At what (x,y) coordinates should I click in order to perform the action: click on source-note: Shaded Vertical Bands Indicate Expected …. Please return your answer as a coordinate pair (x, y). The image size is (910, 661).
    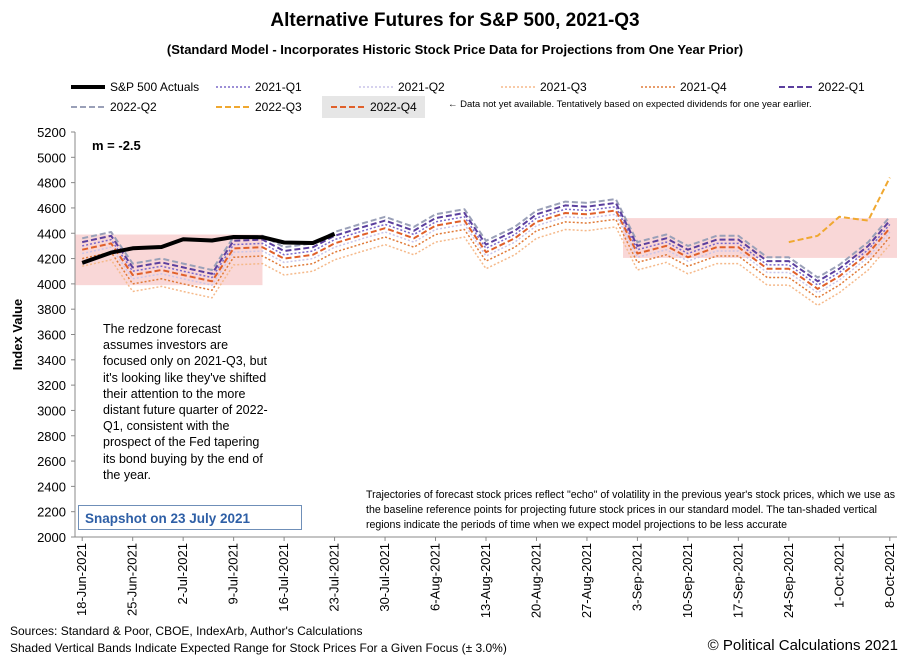
    Looking at the image, I should click on (258, 648).